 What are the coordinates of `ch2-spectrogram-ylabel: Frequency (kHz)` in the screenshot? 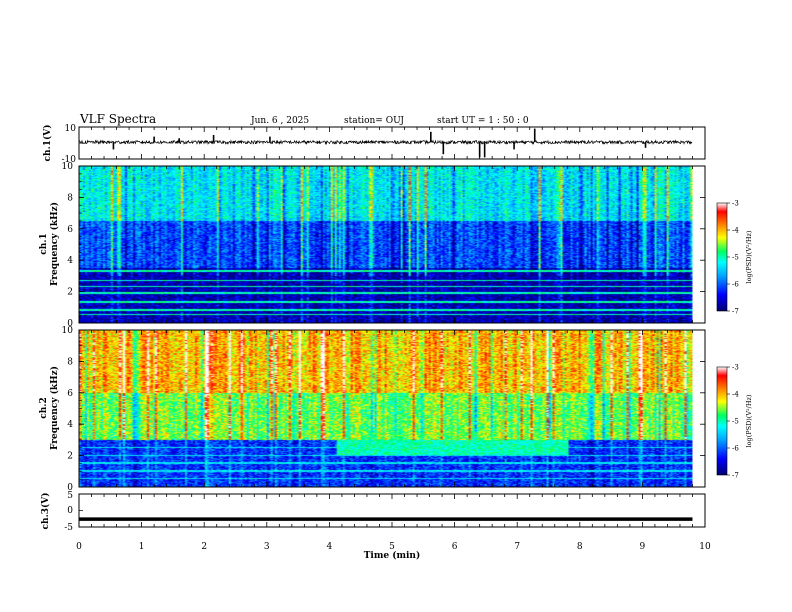 It's located at (54, 408).